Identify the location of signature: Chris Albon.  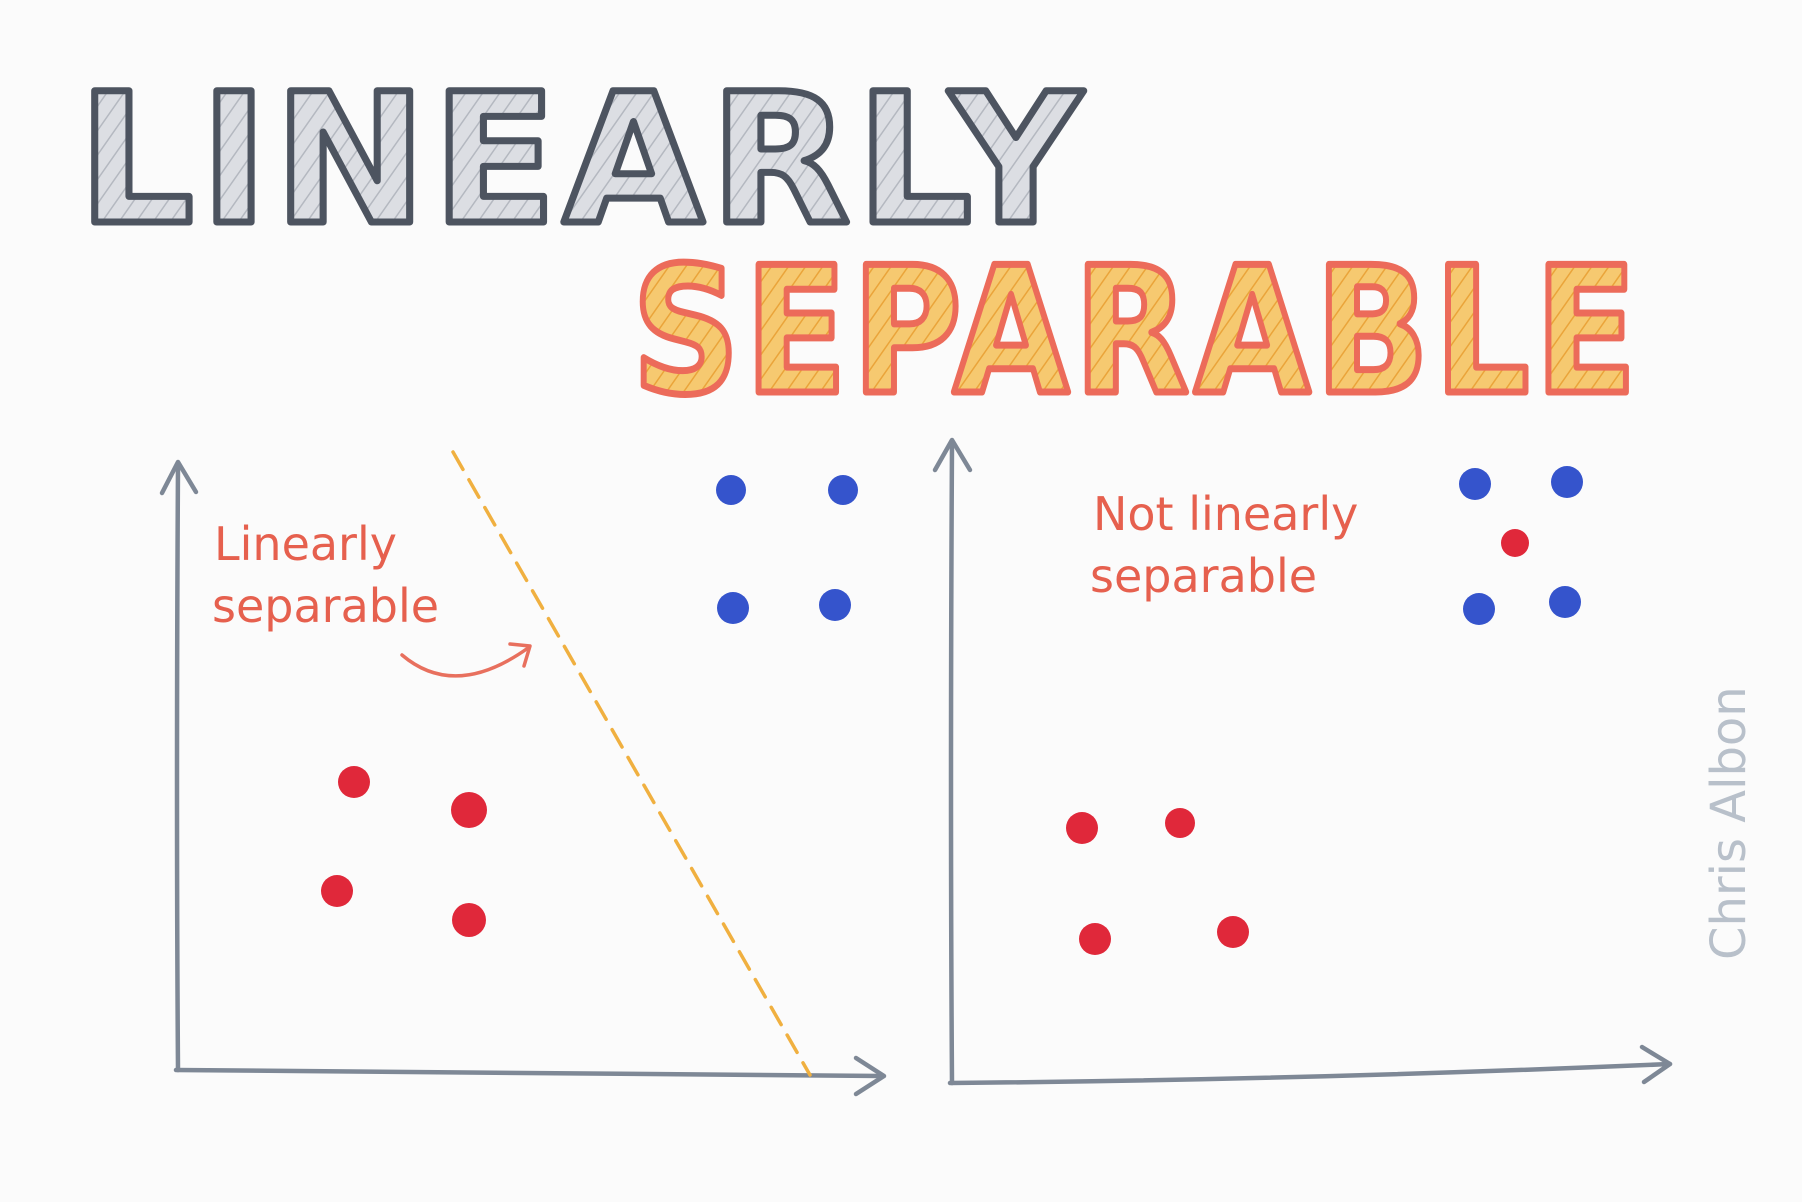
(1729, 823).